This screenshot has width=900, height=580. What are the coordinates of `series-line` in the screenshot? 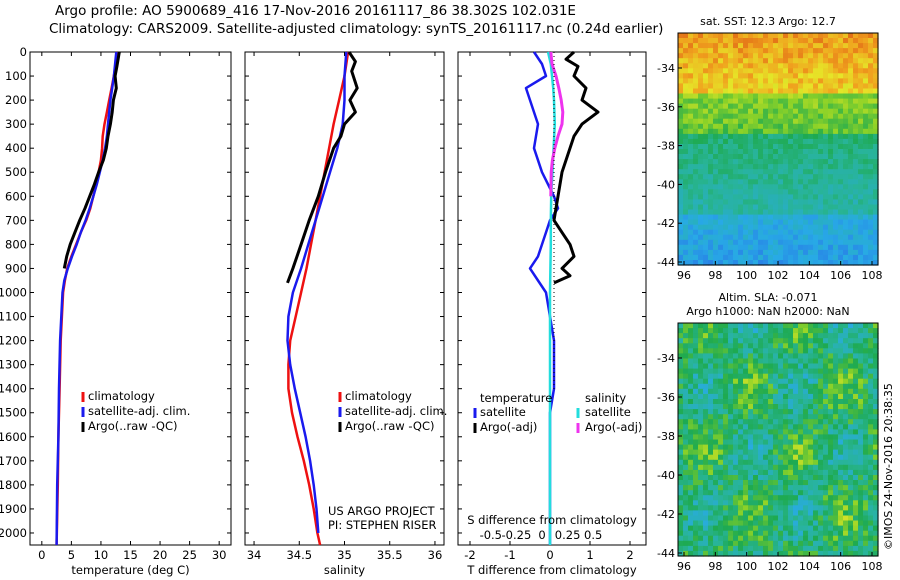 It's located at (318, 298).